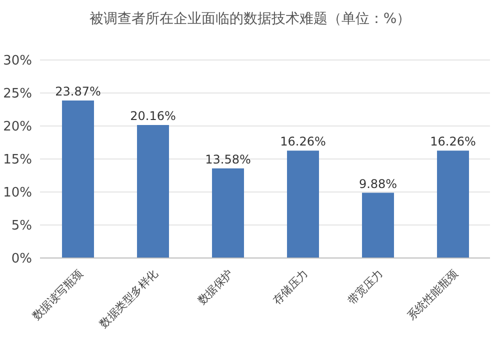 The image size is (500, 362). I want to click on data-label: 20.16%, so click(153, 115).